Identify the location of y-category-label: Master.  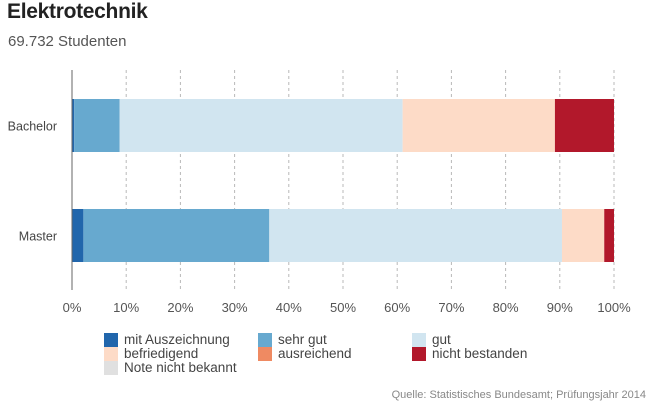
(38, 237).